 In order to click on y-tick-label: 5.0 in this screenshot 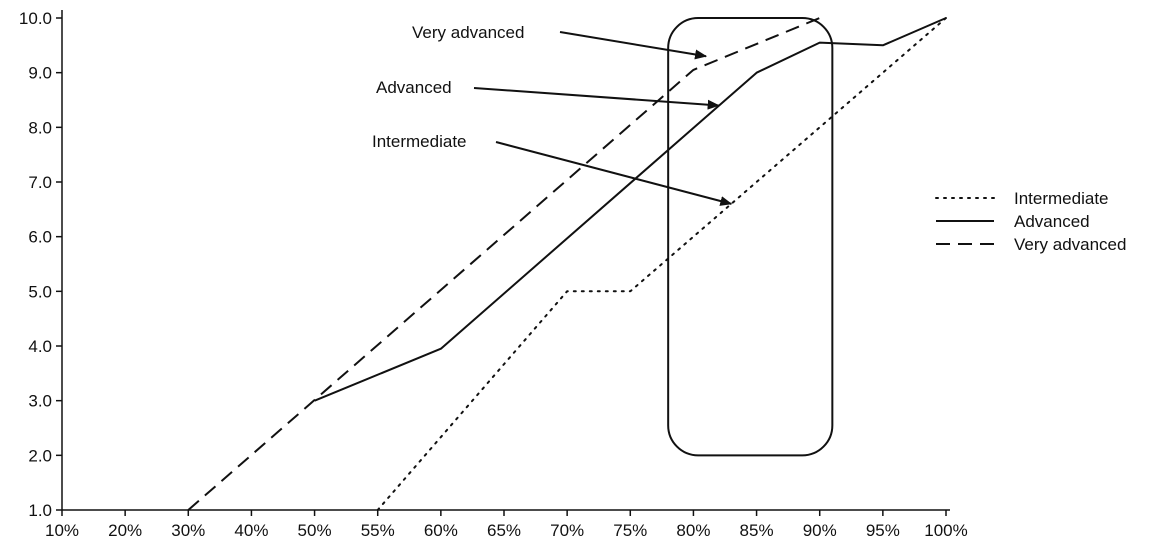, I will do `click(40, 291)`.